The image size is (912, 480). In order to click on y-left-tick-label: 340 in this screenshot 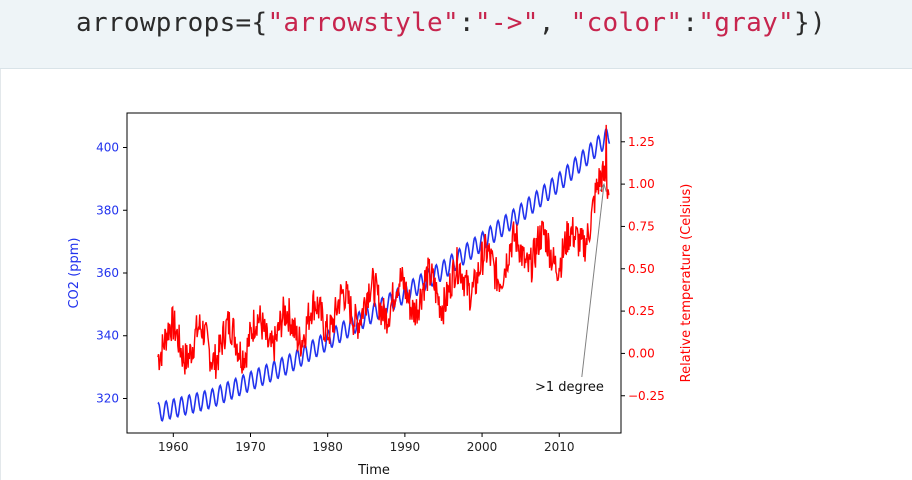, I will do `click(107, 336)`.